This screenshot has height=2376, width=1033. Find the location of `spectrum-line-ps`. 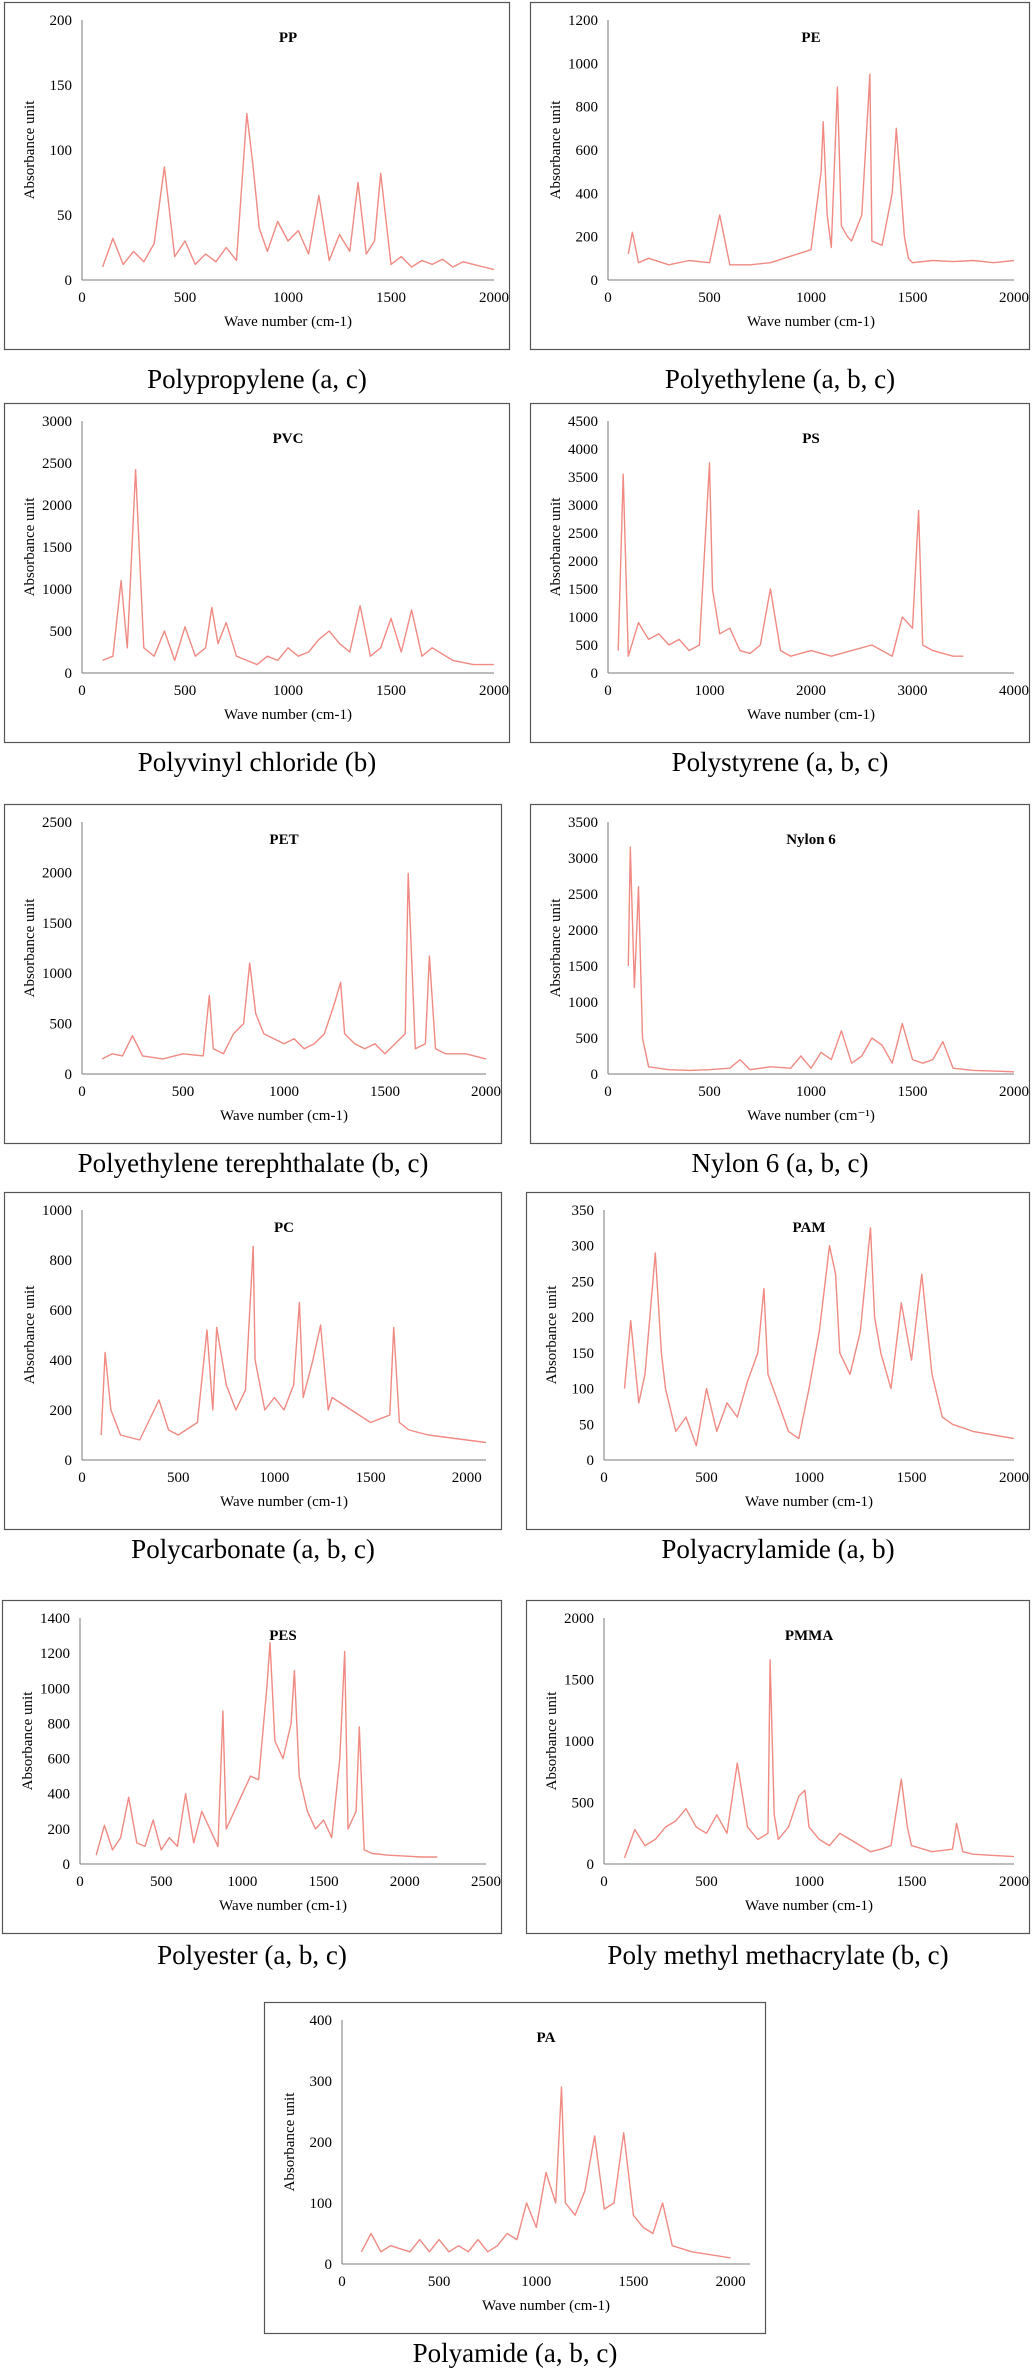

spectrum-line-ps is located at coordinates (790, 559).